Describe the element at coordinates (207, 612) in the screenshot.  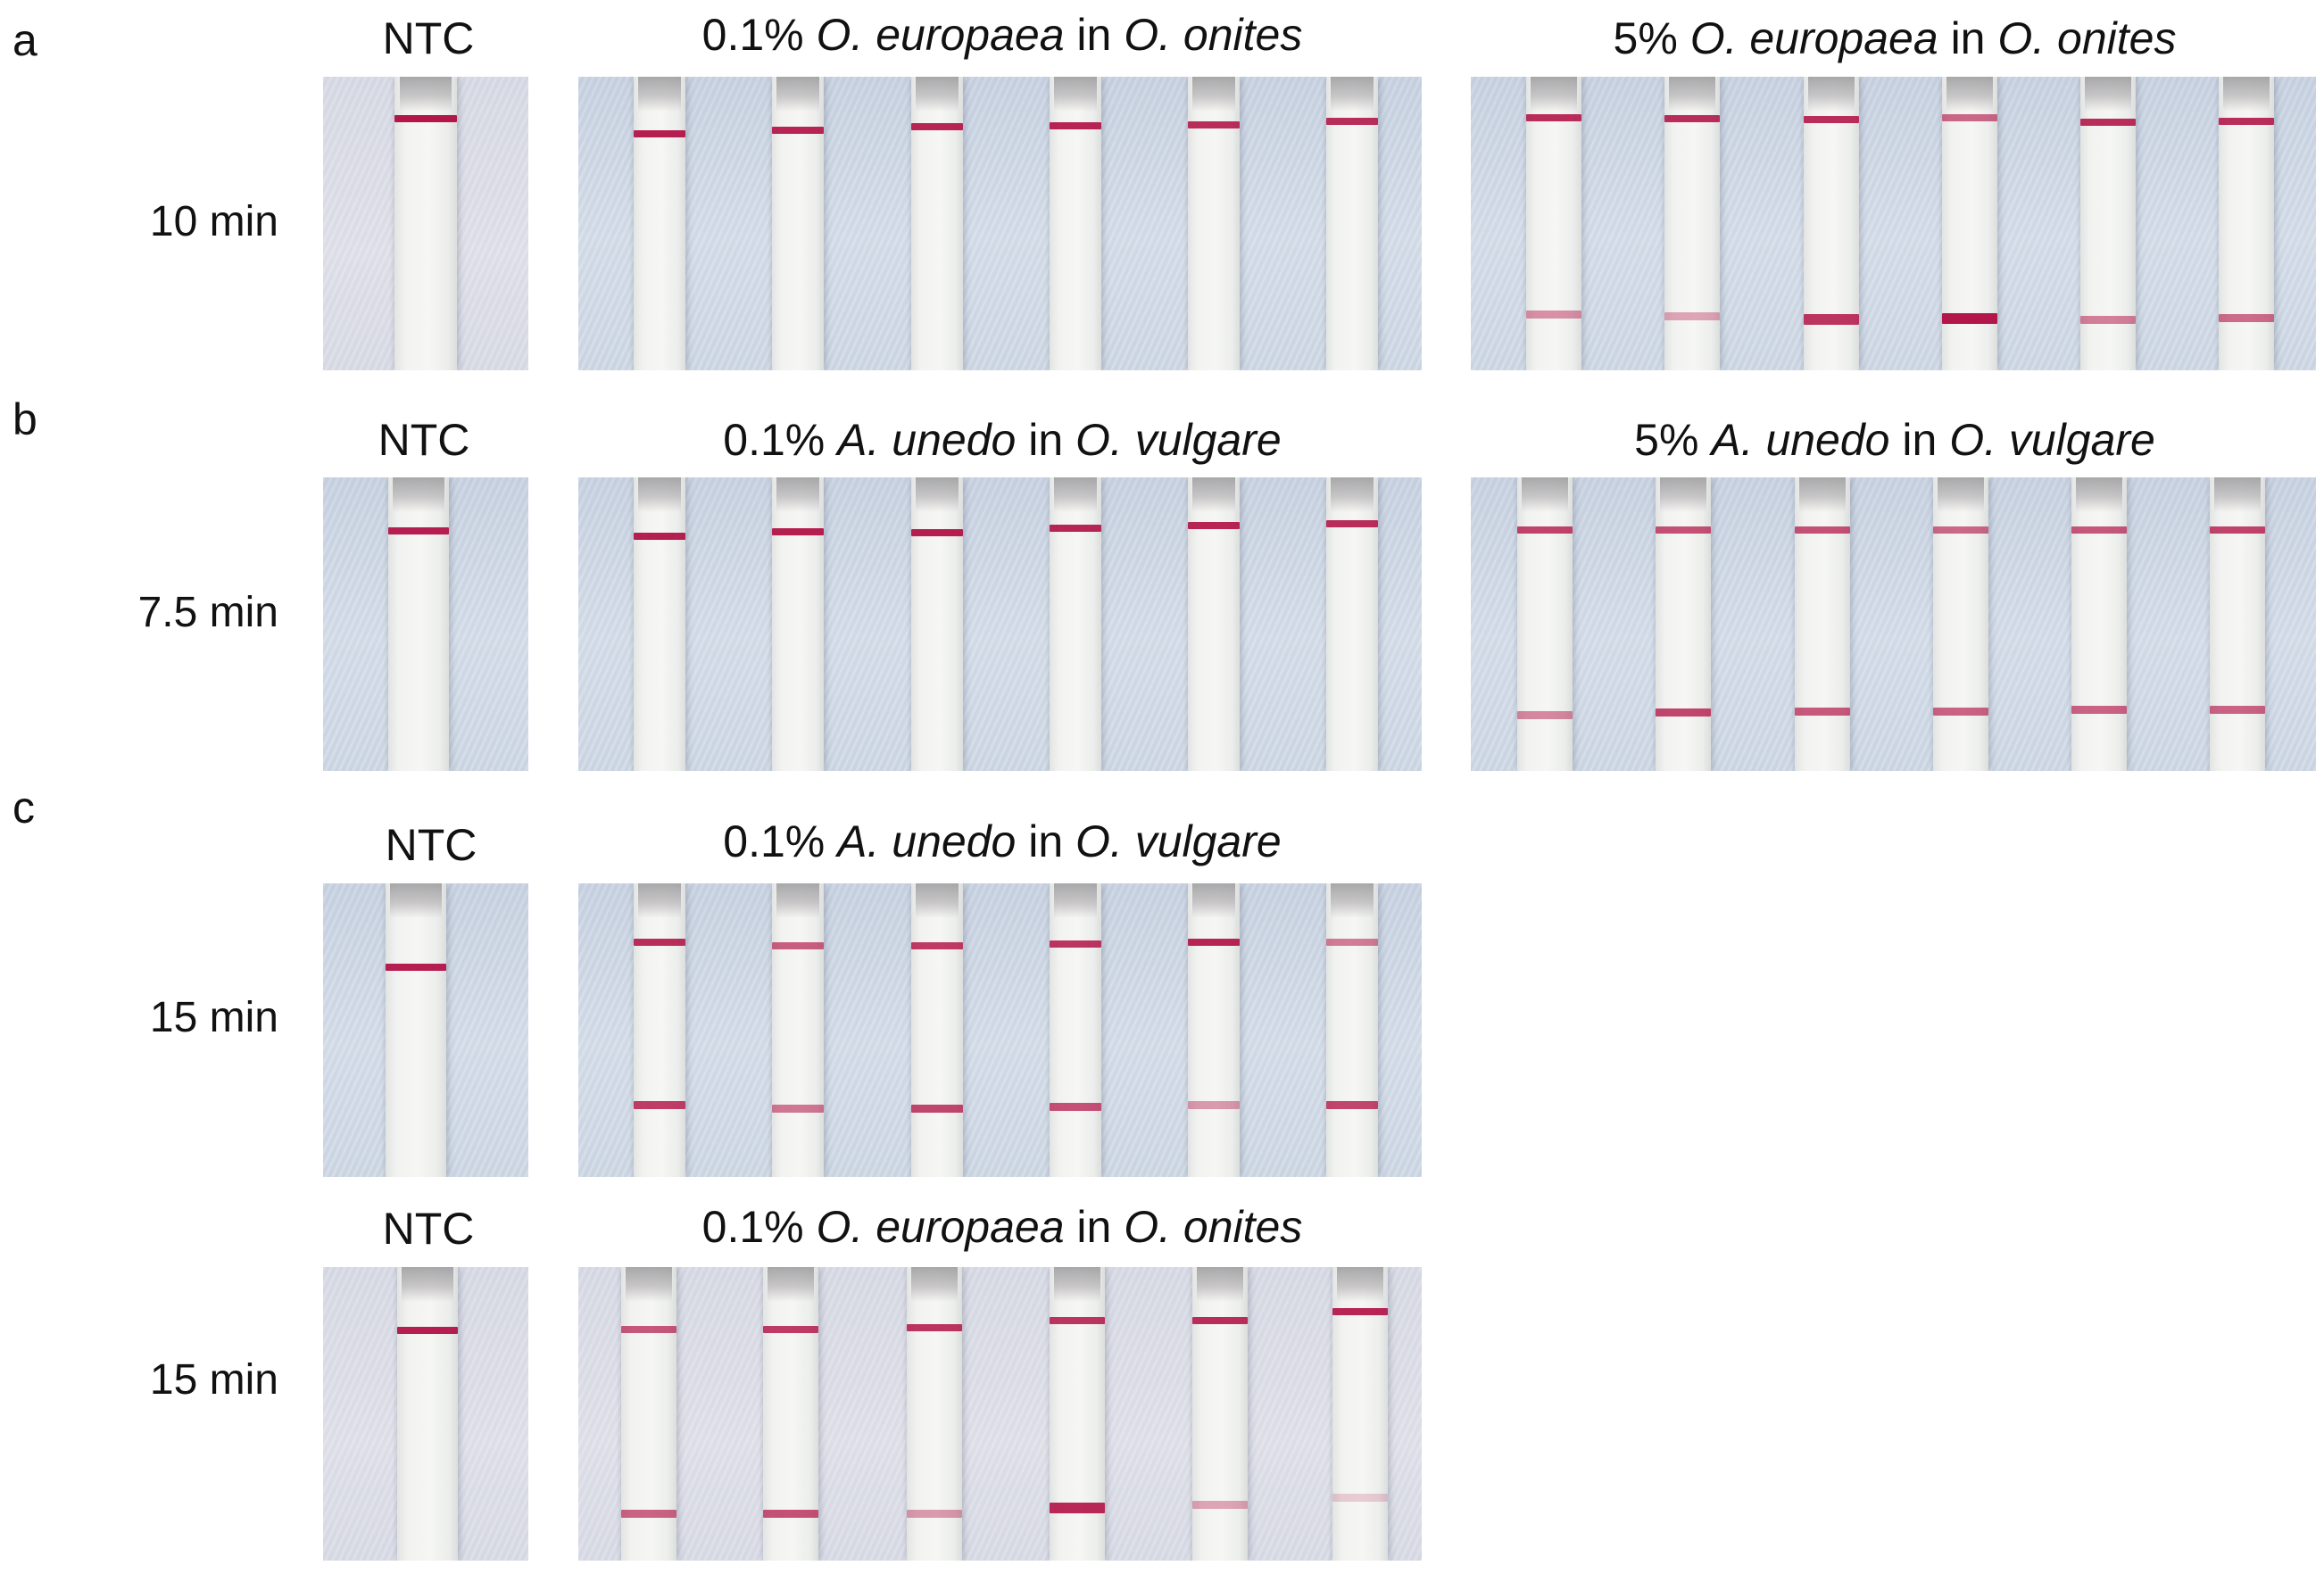
I see `time-label-b: 7.5 min` at that location.